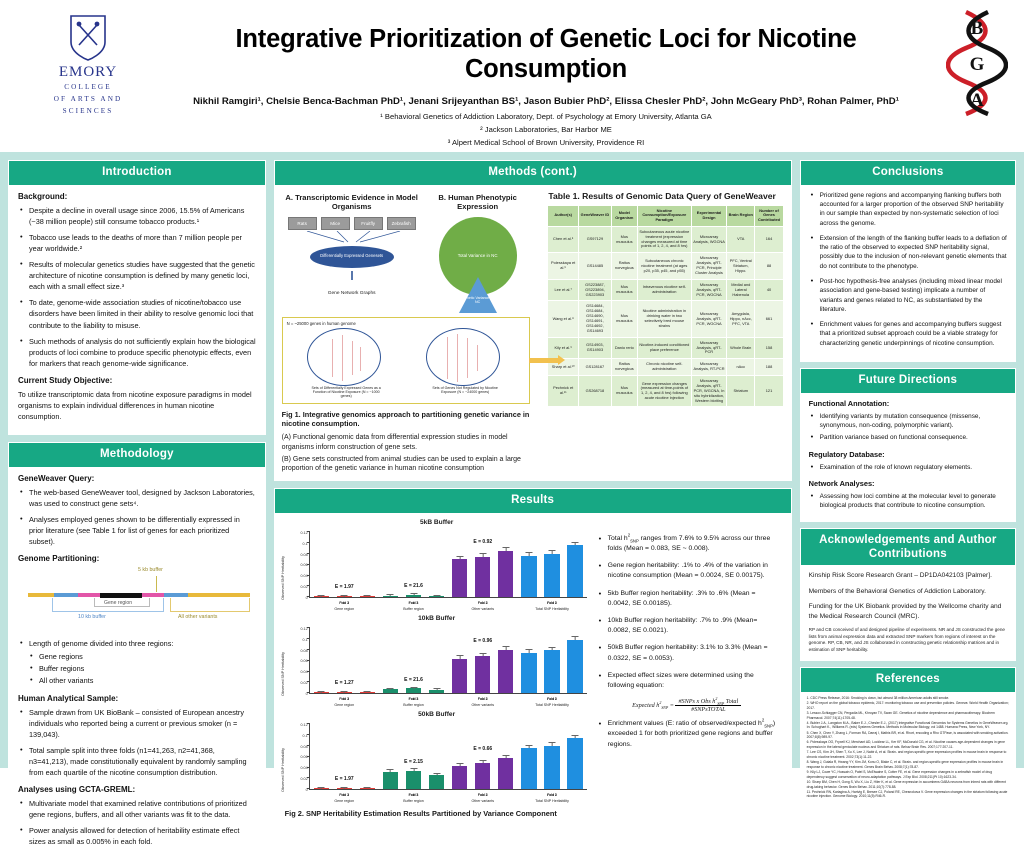 This screenshot has width=1024, height=861. I want to click on references-heading: References, so click(908, 680).